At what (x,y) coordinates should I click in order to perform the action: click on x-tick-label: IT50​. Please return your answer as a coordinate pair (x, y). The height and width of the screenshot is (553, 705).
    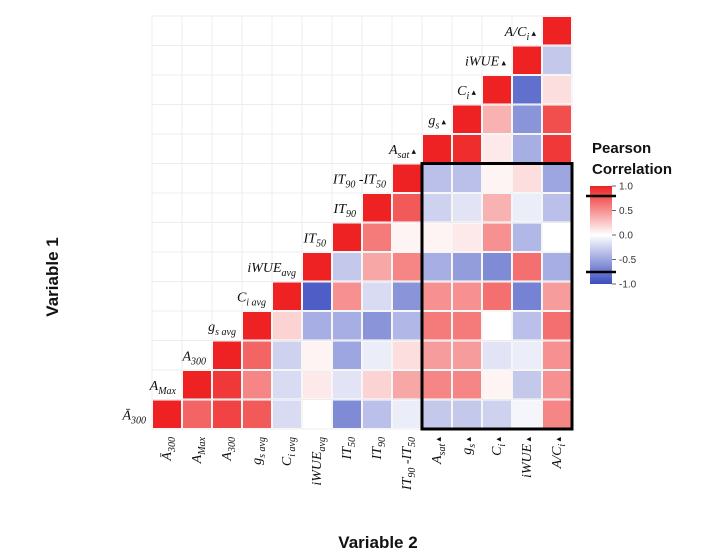
    Looking at the image, I should click on (349, 448).